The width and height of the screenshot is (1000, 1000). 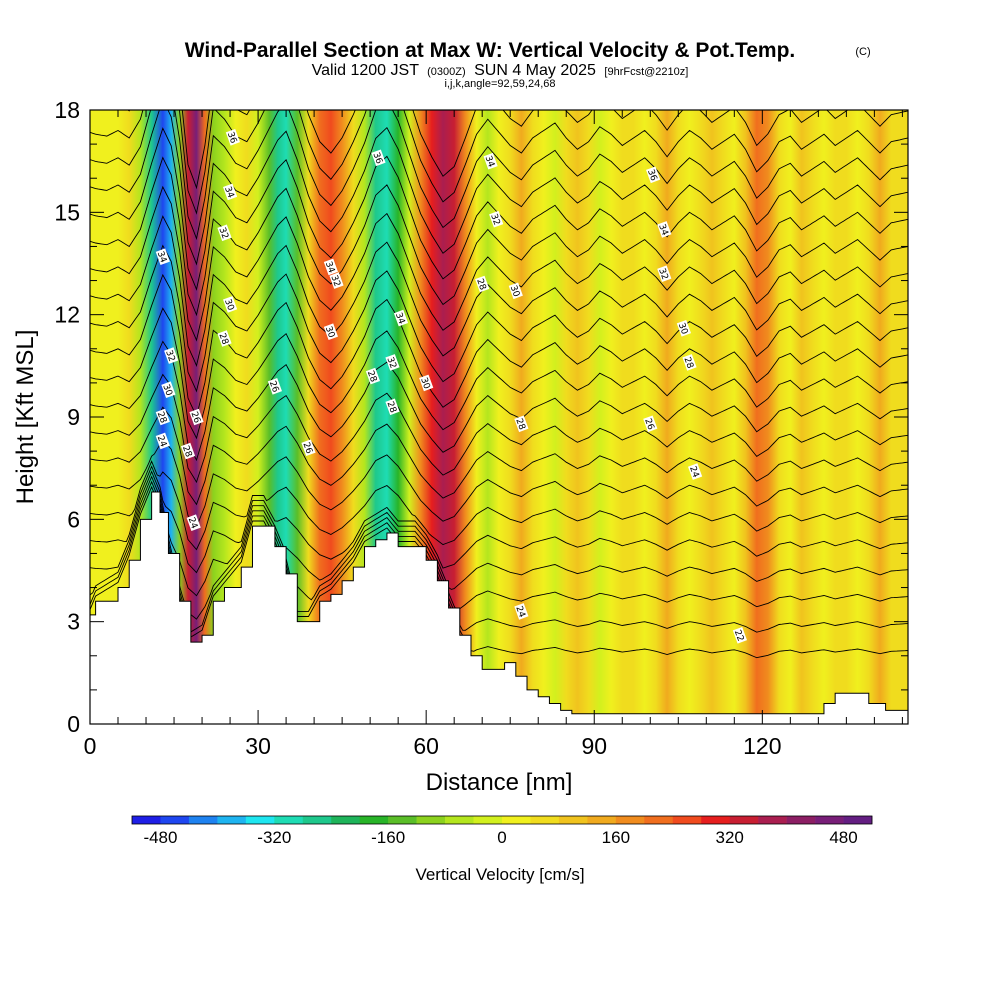 I want to click on x-tick-label: 120, so click(x=762, y=746).